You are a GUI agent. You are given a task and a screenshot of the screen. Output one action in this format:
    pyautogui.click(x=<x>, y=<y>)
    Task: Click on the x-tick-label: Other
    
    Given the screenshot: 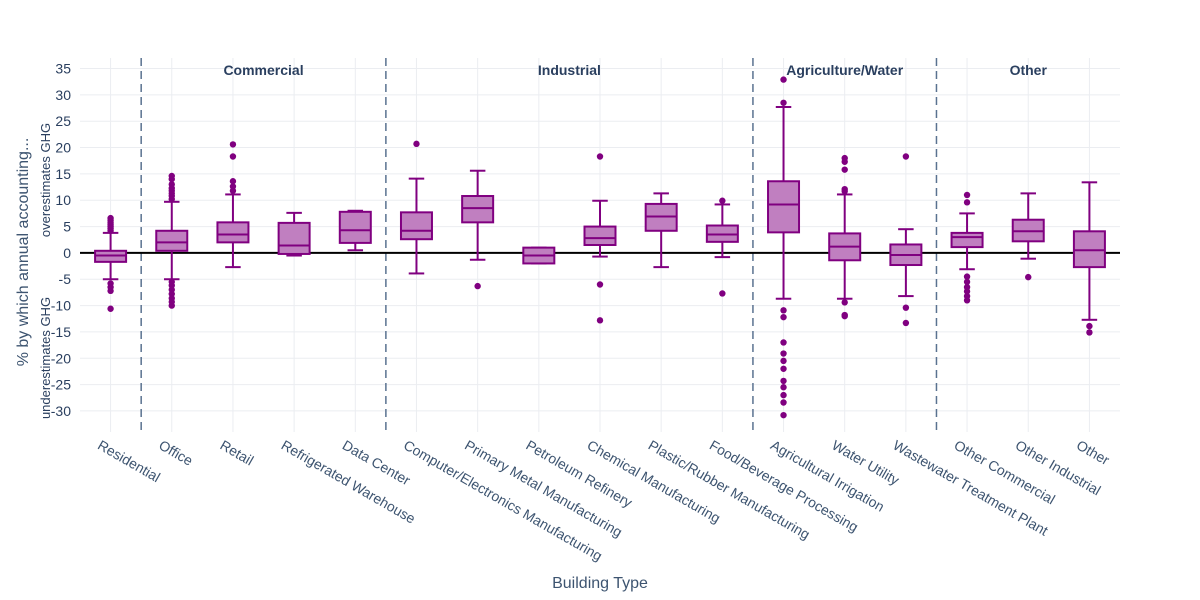 What is the action you would take?
    pyautogui.click(x=1093, y=453)
    